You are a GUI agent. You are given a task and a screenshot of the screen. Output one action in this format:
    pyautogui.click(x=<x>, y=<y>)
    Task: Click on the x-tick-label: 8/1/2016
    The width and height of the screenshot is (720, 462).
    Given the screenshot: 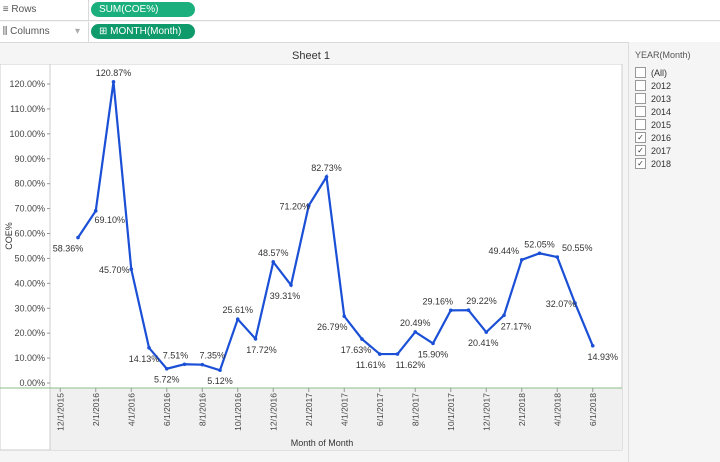 What is the action you would take?
    pyautogui.click(x=202, y=409)
    